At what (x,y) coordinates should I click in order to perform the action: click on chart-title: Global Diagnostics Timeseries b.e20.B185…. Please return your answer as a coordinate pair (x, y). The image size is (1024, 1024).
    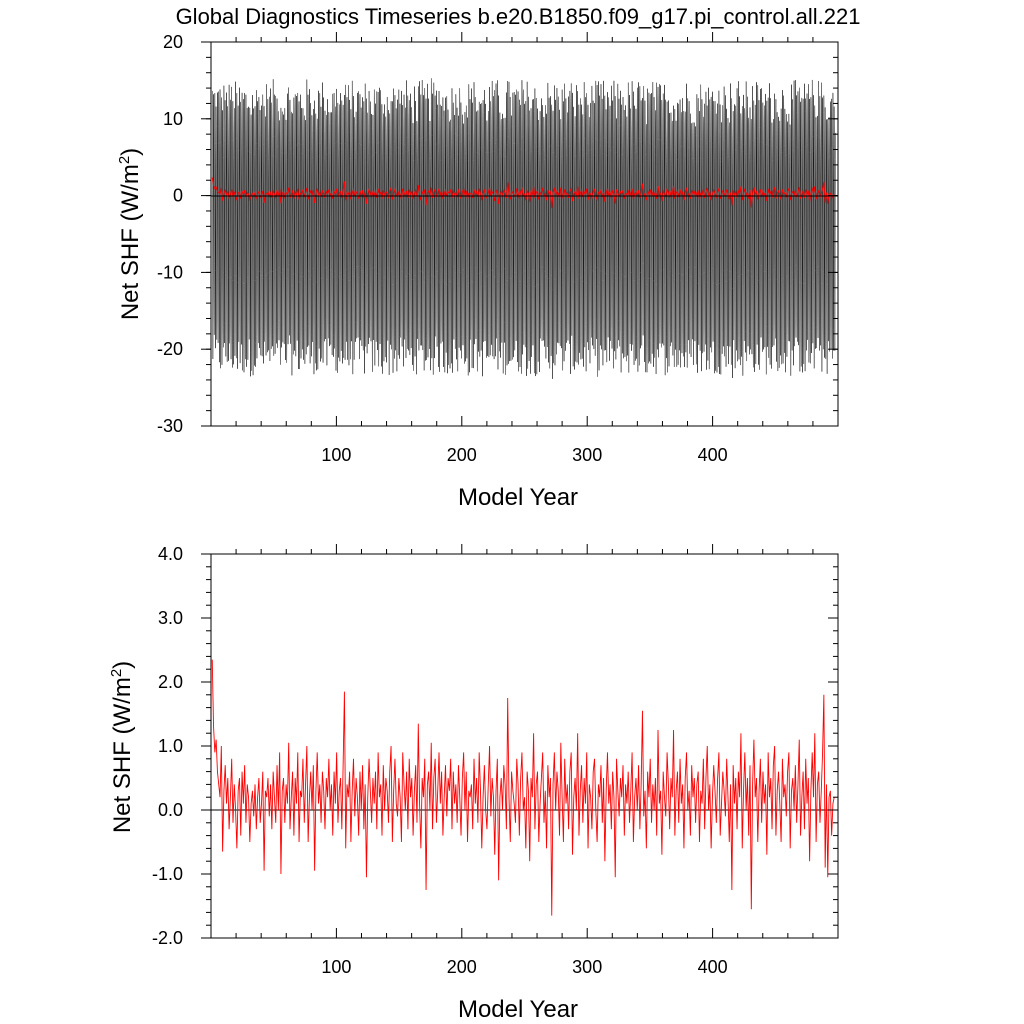
    Looking at the image, I should click on (518, 16).